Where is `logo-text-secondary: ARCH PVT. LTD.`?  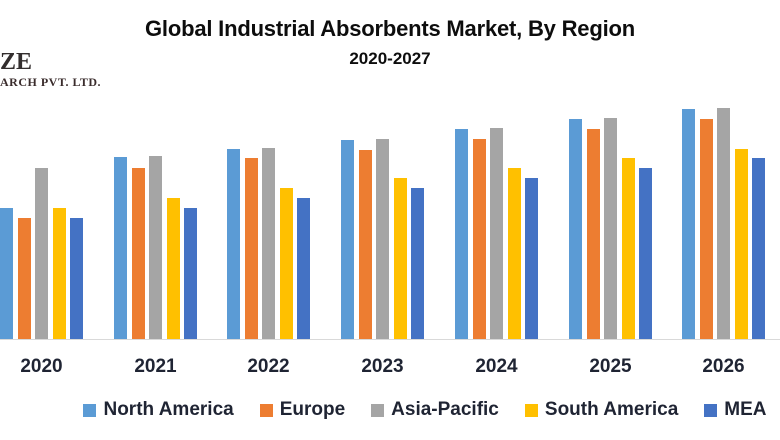
logo-text-secondary: ARCH PVT. LTD. is located at coordinates (51, 82).